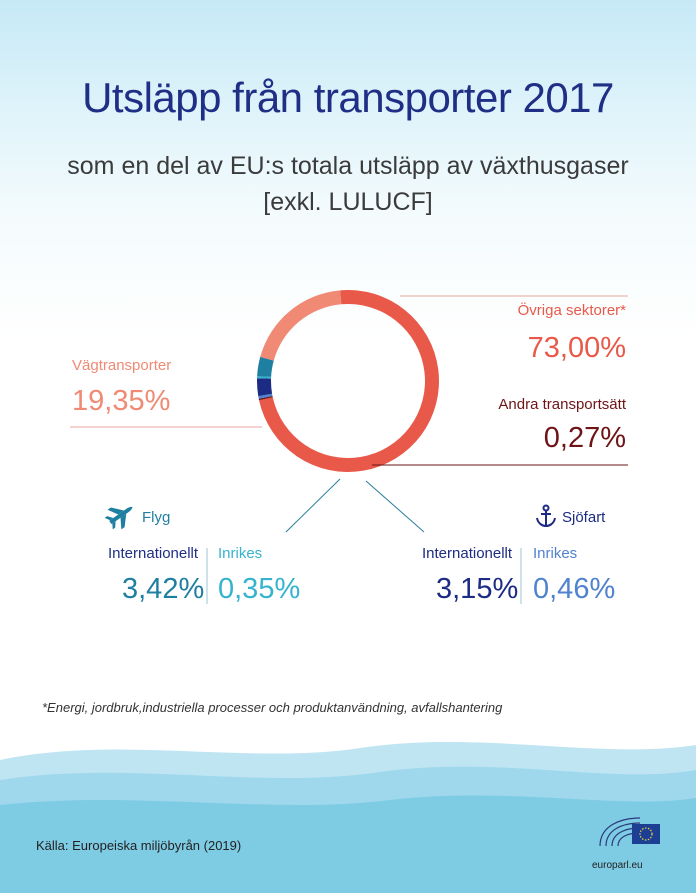  I want to click on sjo-title: Sjöfart, so click(584, 517).